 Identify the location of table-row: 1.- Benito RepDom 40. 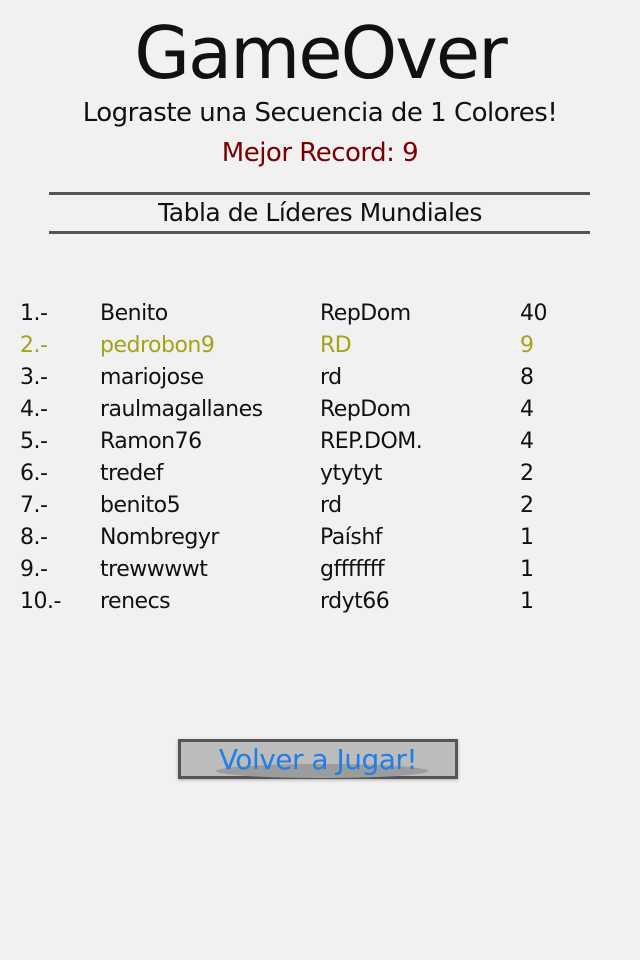
(320, 314).